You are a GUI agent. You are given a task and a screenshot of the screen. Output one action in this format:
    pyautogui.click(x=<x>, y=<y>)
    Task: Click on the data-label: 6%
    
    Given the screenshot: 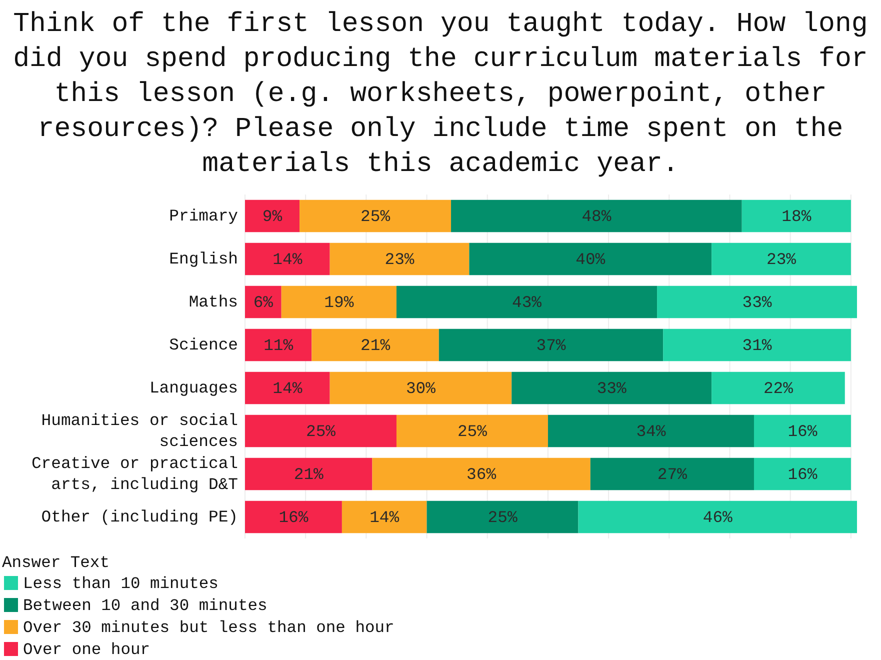 What is the action you would take?
    pyautogui.click(x=263, y=302)
    